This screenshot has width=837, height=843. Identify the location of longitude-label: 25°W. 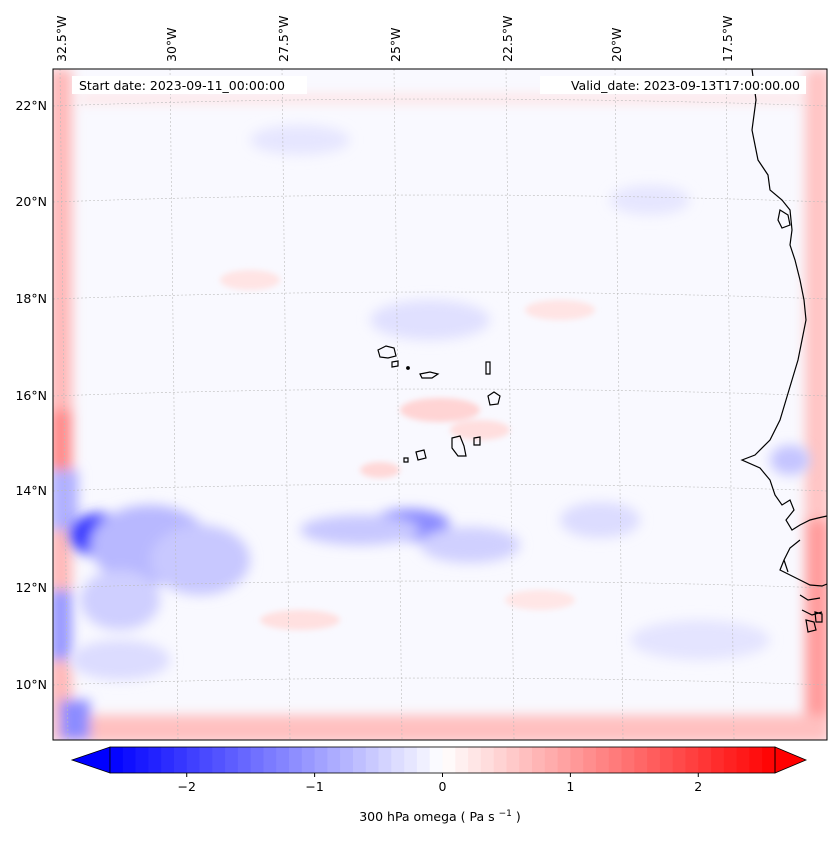
(395, 44).